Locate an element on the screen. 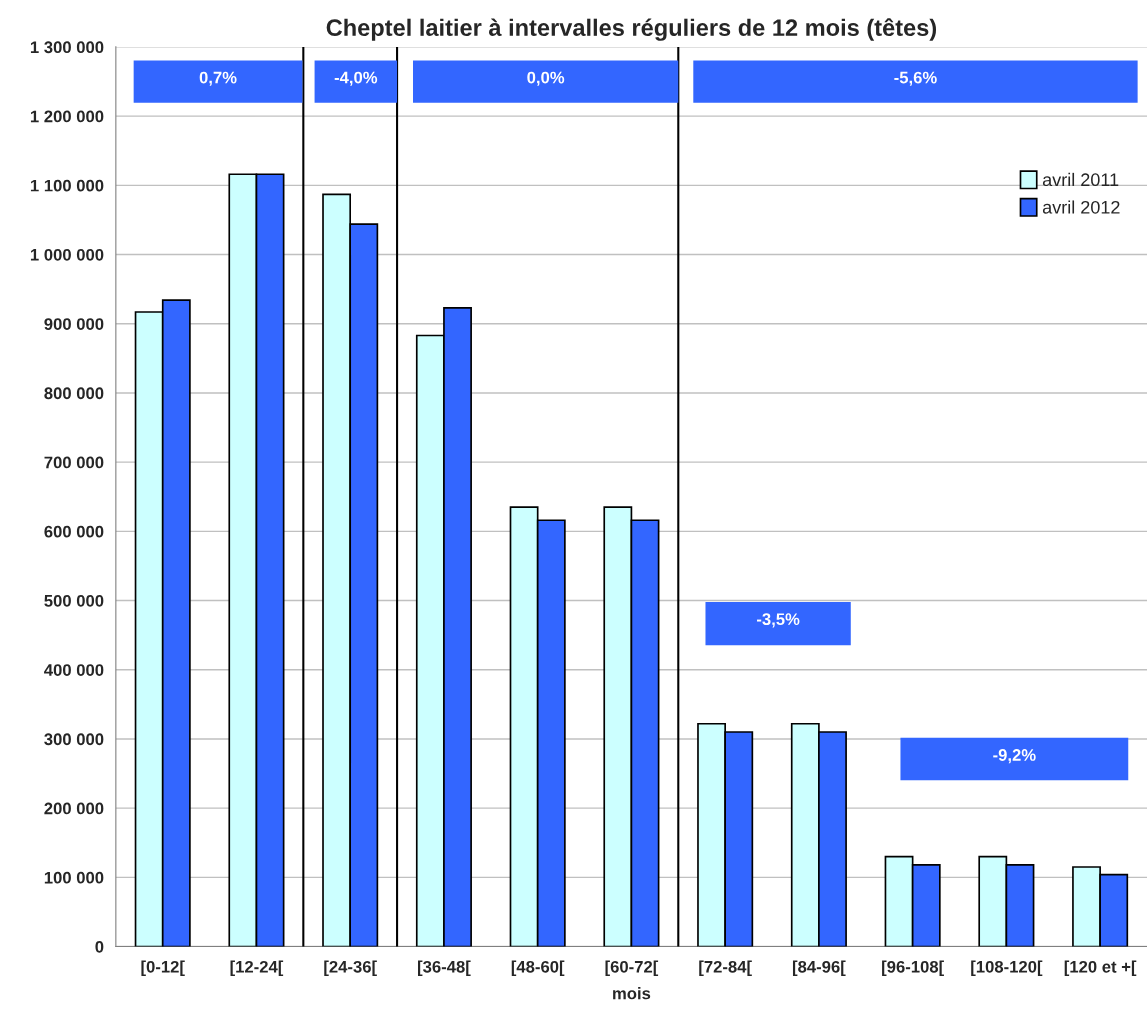 The height and width of the screenshot is (1020, 1147). y-tick-label: 200 000 is located at coordinates (74, 808).